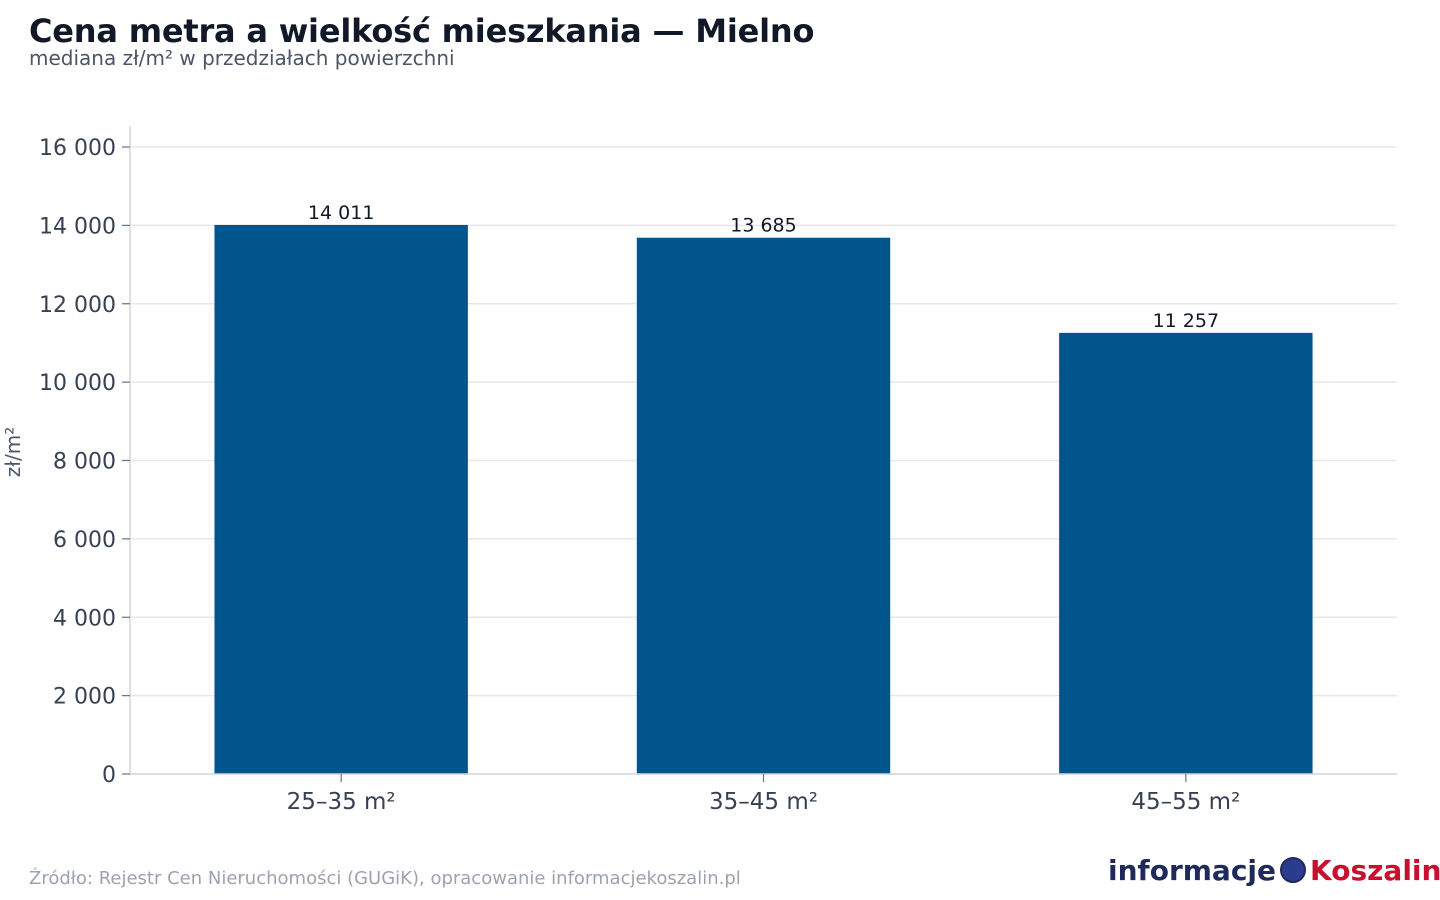 The height and width of the screenshot is (900, 1440). I want to click on logo-text-left: informacje, so click(1192, 870).